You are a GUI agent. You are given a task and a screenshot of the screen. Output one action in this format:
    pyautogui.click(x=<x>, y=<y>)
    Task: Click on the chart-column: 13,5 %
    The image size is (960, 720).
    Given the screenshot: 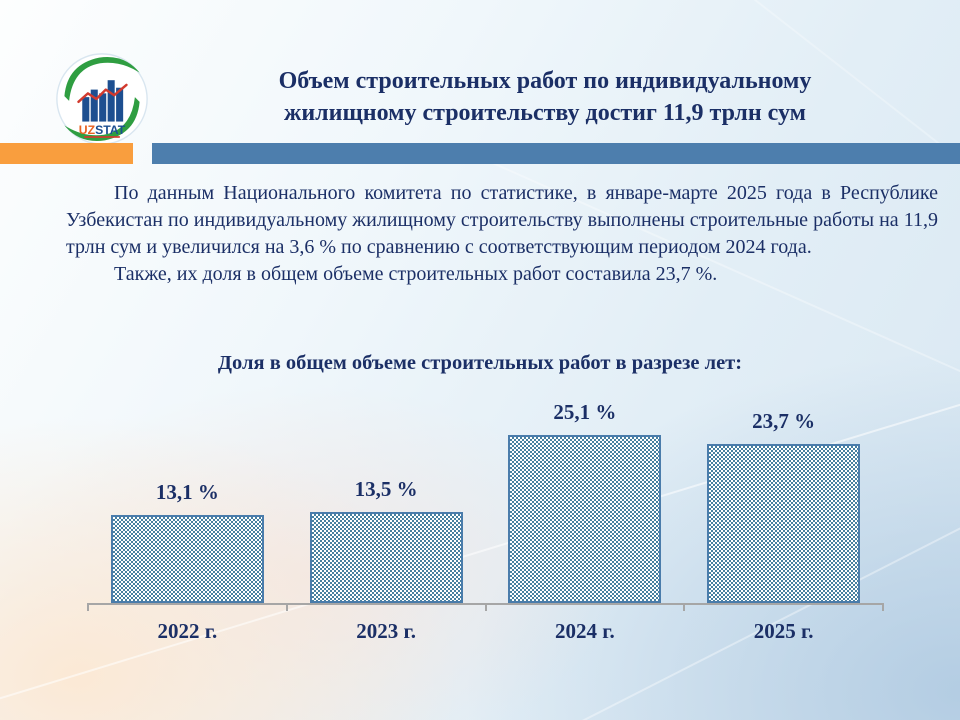 What is the action you would take?
    pyautogui.click(x=386, y=540)
    